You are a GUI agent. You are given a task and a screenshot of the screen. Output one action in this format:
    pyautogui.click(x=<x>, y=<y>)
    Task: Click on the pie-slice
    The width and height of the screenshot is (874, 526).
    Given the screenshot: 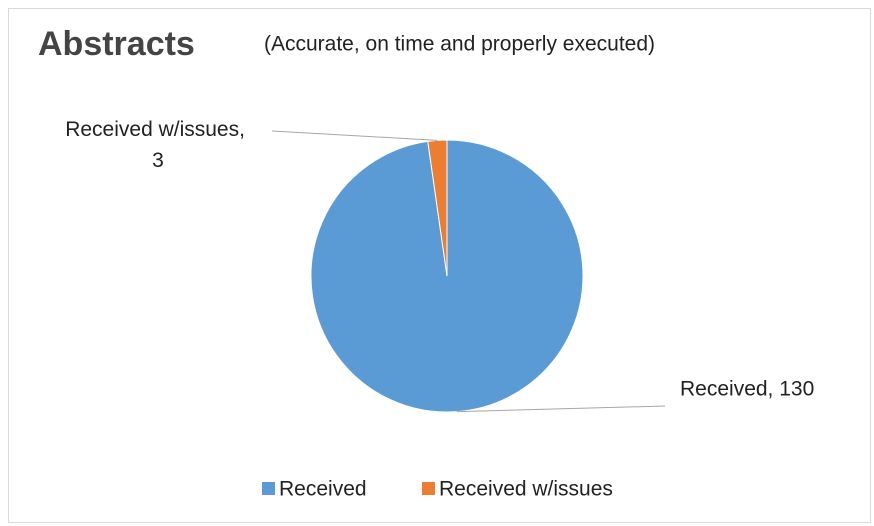 What is the action you would take?
    pyautogui.click(x=437, y=208)
    